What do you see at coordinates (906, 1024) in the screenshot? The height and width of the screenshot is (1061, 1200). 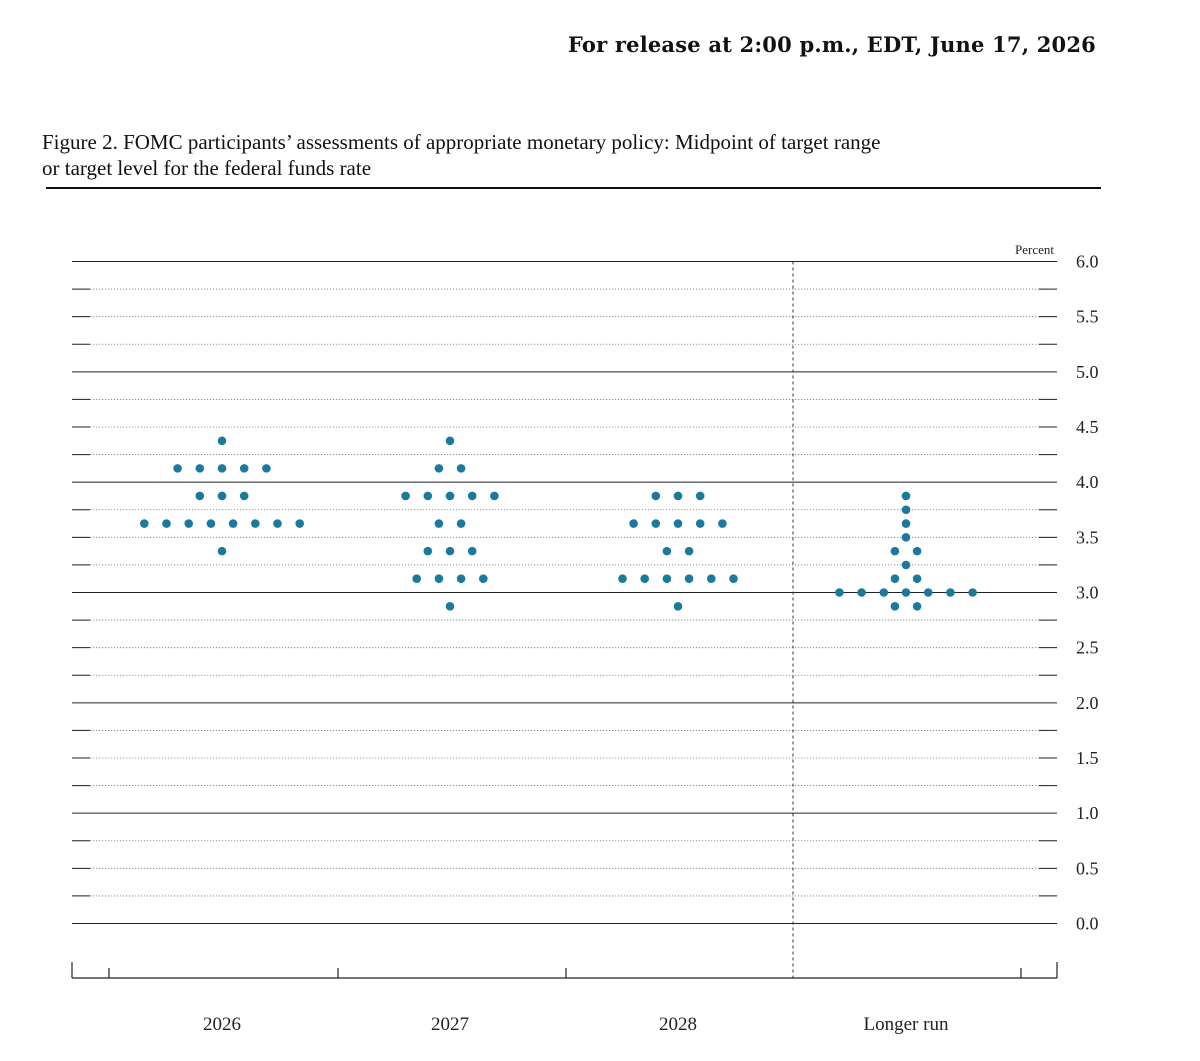 I see `x-category-label: Longer run` at bounding box center [906, 1024].